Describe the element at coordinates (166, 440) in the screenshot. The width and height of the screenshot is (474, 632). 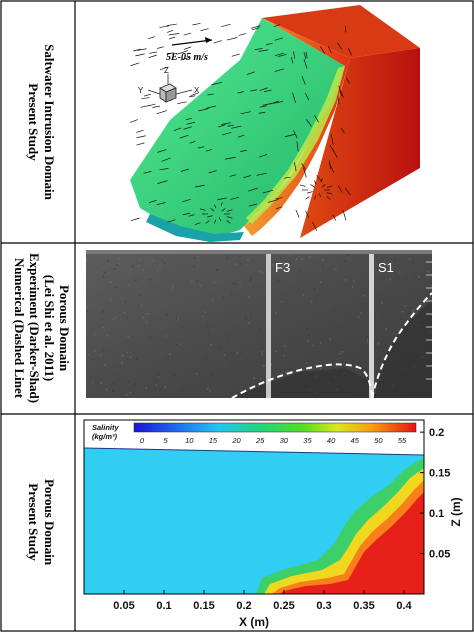
I see `colorbar-tick-label: 5` at that location.